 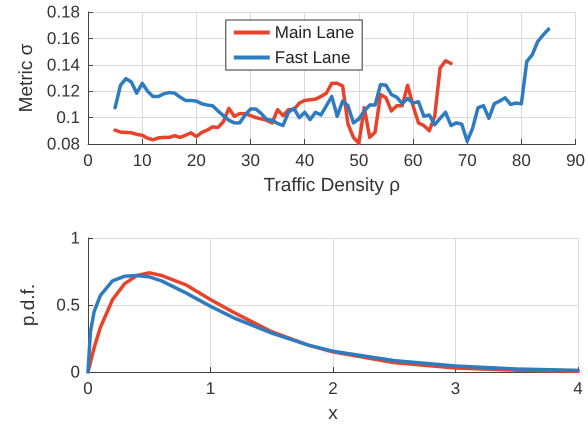 What do you see at coordinates (211, 388) in the screenshot?
I see `x-tick-label: 1` at bounding box center [211, 388].